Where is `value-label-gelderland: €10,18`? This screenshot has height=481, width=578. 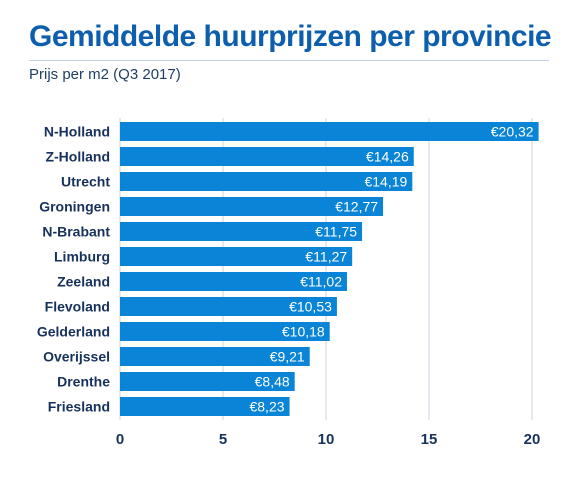 value-label-gelderland: €10,18 is located at coordinates (303, 332).